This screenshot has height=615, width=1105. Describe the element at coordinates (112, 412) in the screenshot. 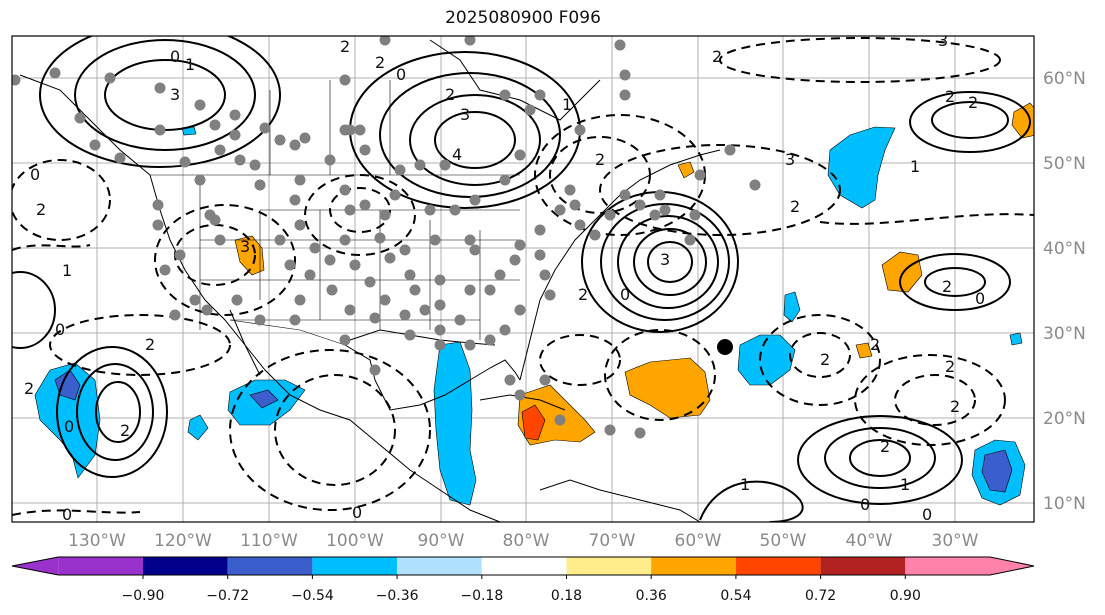

I see `contour-high-pacific` at that location.